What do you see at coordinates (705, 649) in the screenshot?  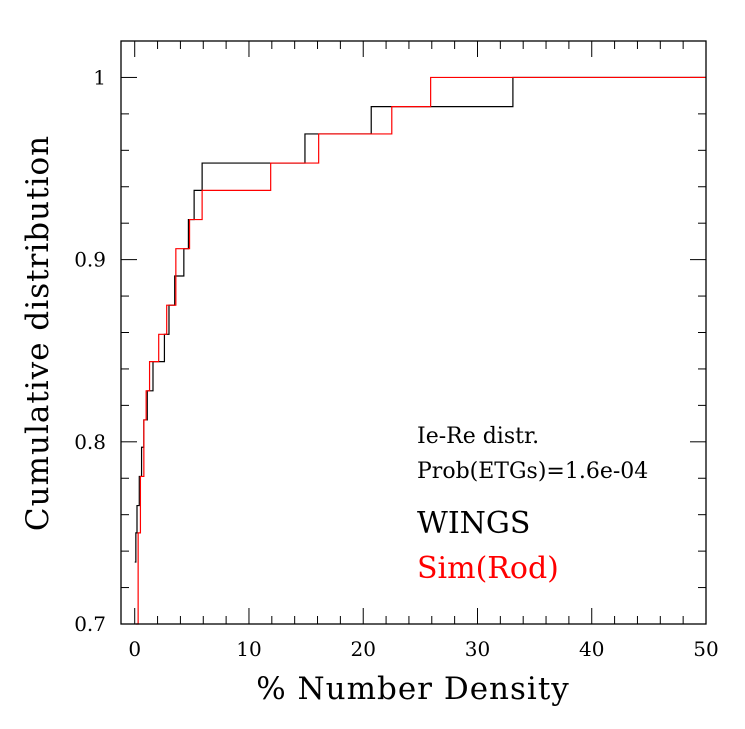 I see `x-tick-label: 50` at bounding box center [705, 649].